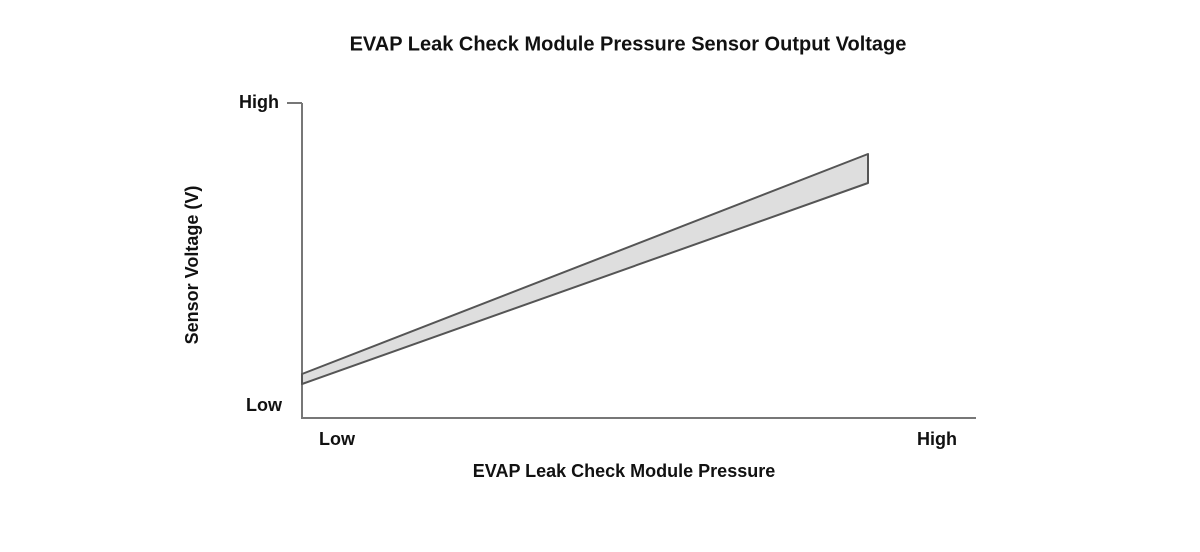  I want to click on x-high-label: High, so click(937, 439).